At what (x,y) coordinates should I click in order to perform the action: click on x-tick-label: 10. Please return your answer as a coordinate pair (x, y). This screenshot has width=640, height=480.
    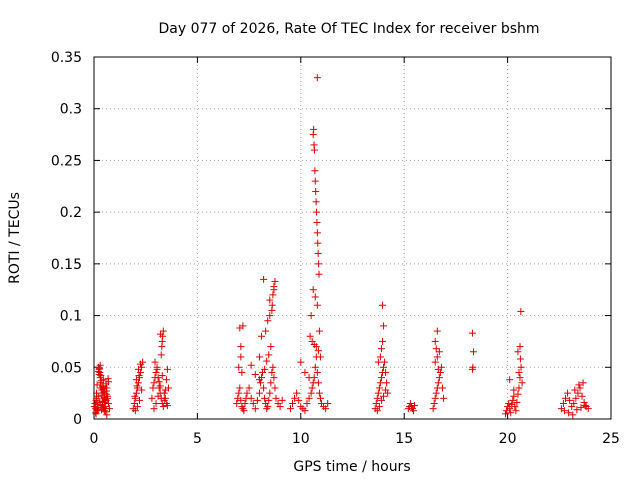
    Looking at the image, I should click on (301, 439).